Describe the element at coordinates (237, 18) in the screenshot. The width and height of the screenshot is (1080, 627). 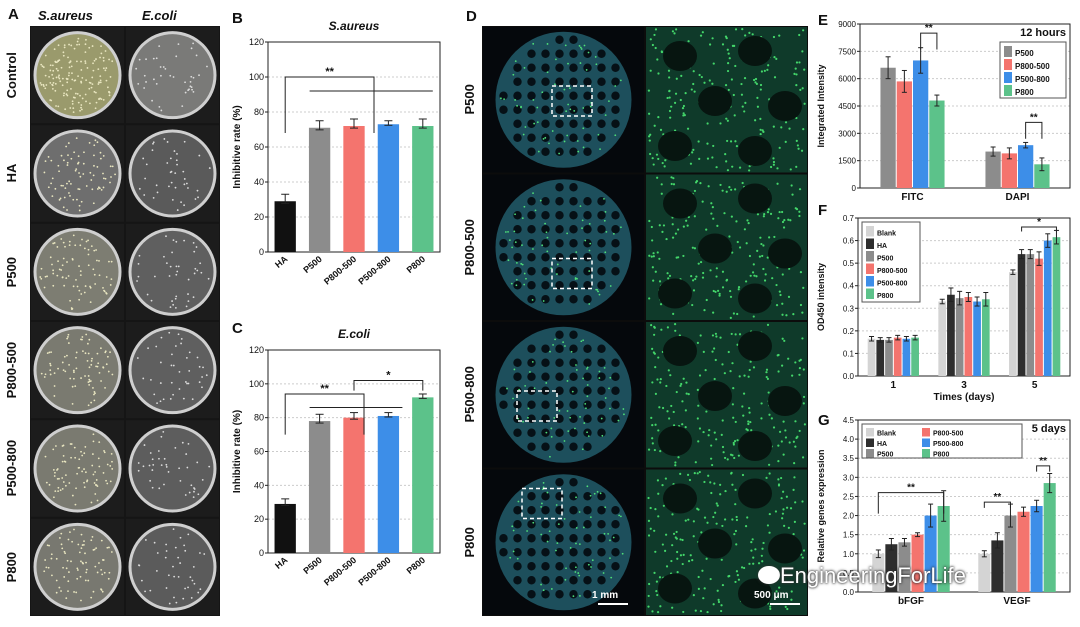
I see `panel-letter-b: B` at that location.